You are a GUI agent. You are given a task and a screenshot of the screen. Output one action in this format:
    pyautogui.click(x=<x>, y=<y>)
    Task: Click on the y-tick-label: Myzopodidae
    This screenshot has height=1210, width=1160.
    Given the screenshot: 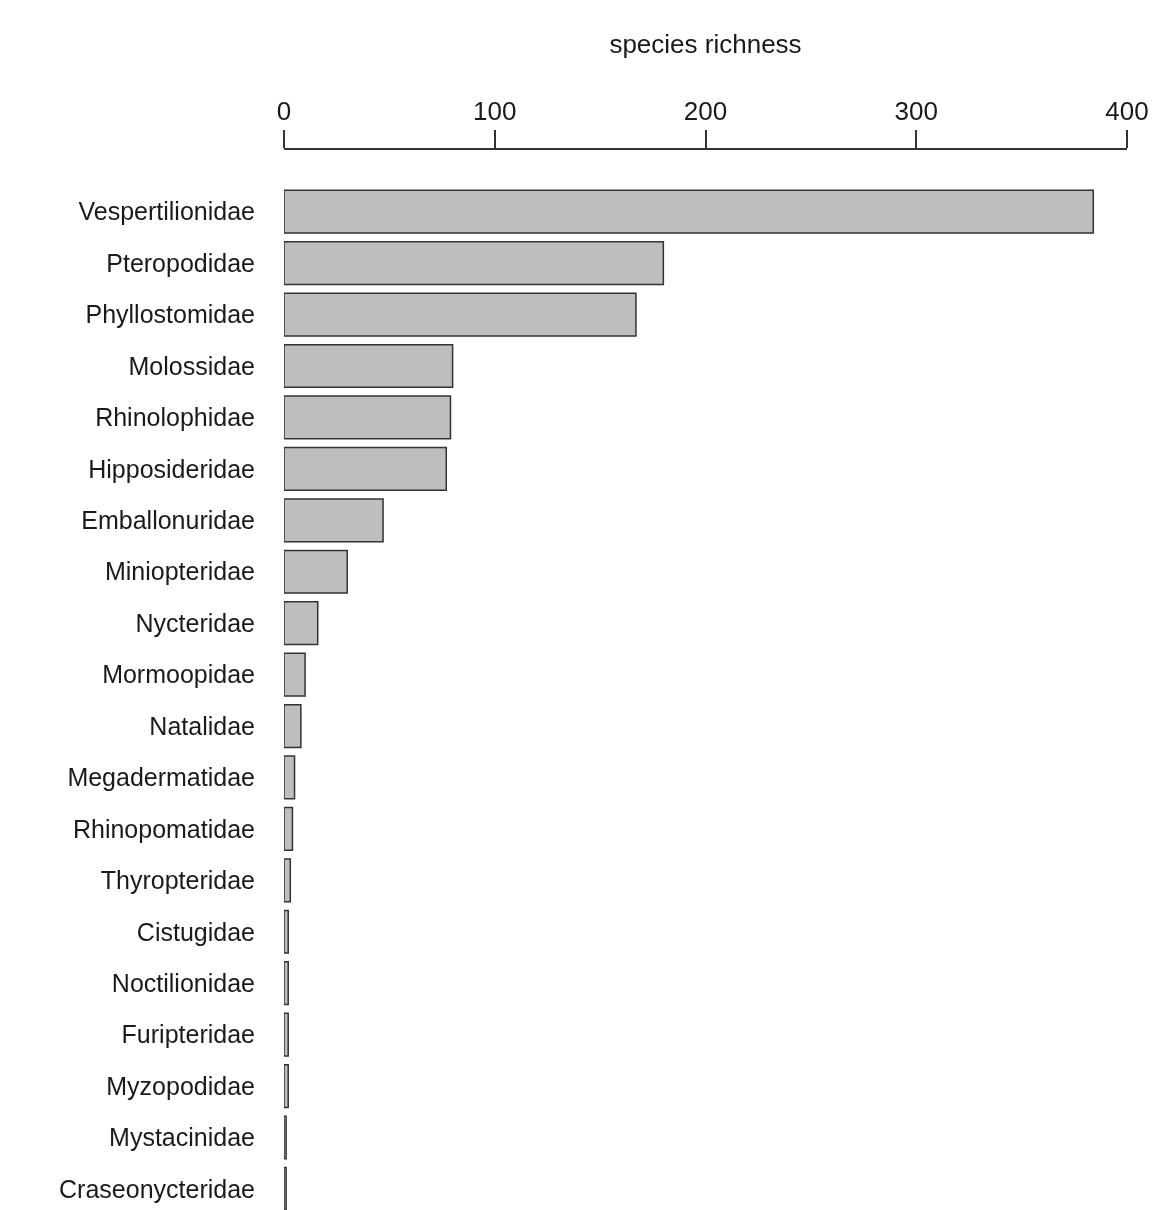 What is the action you would take?
    pyautogui.click(x=180, y=1085)
    